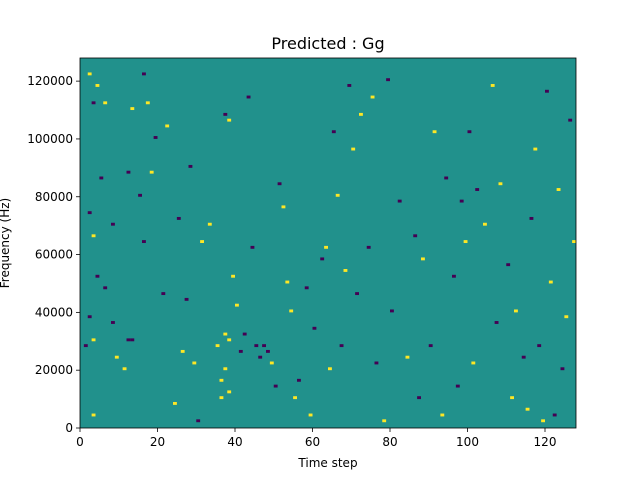 The width and height of the screenshot is (640, 480). I want to click on y-axis: 0 20000 40000 60000 80000 100000 120000, so click(53, 254).